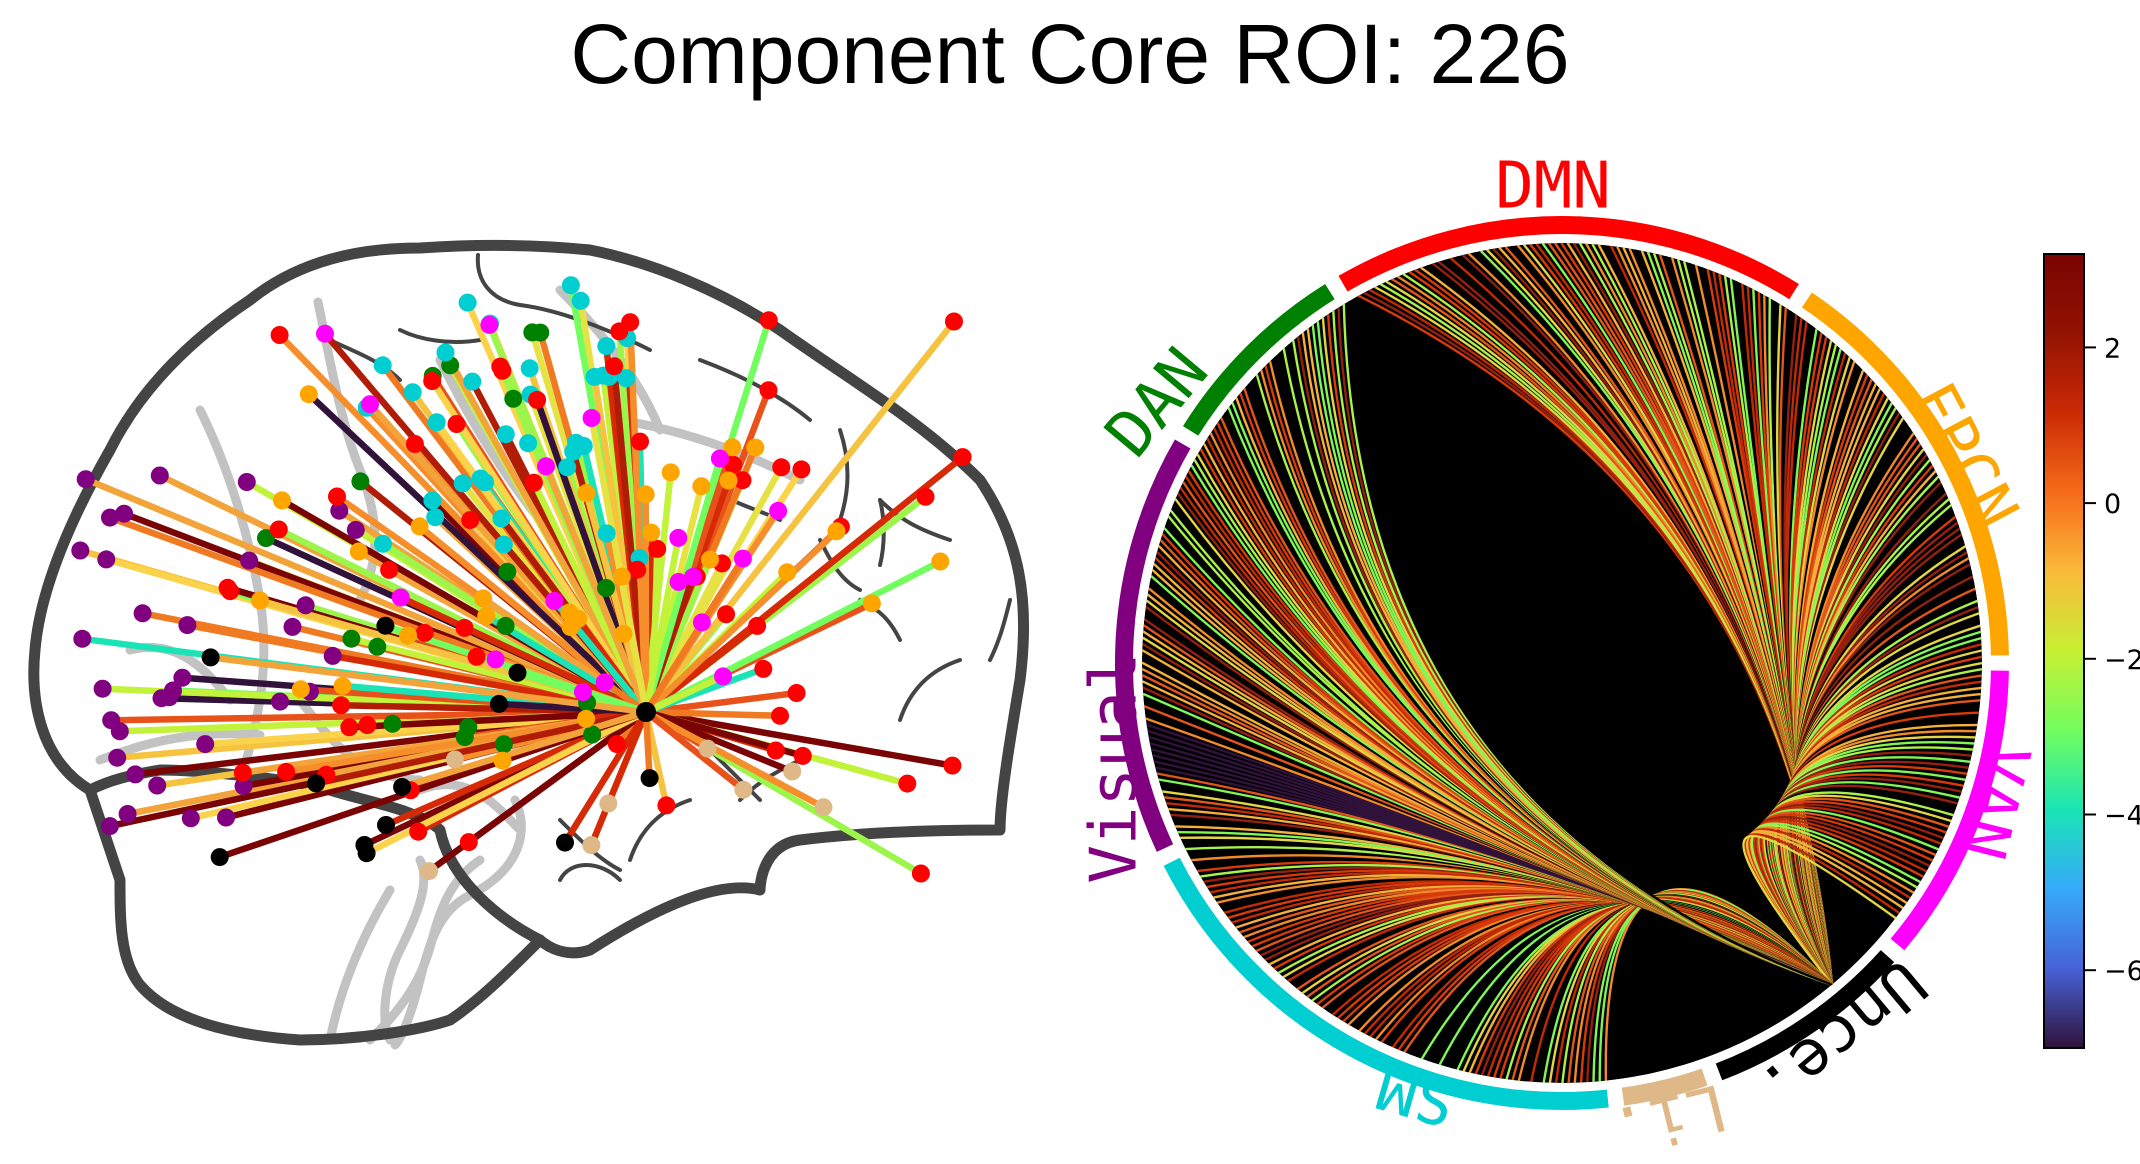  Describe the element at coordinates (2122, 971) in the screenshot. I see `colorbar-tick-label: −6` at that location.